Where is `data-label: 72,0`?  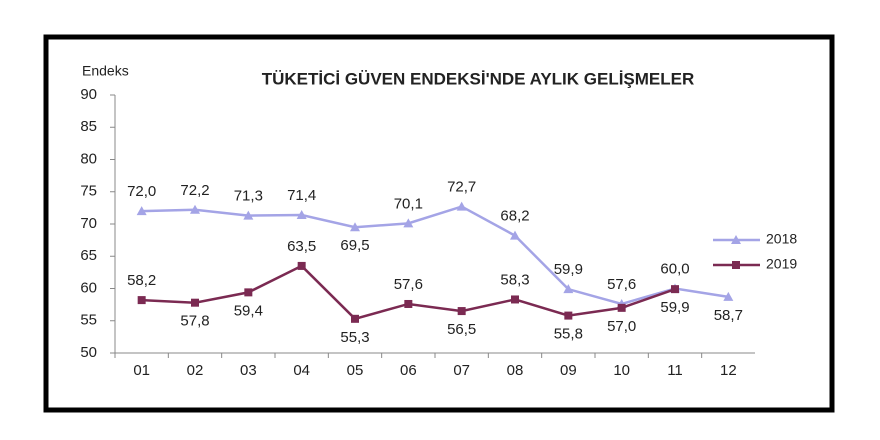
data-label: 72,0 is located at coordinates (141, 191).